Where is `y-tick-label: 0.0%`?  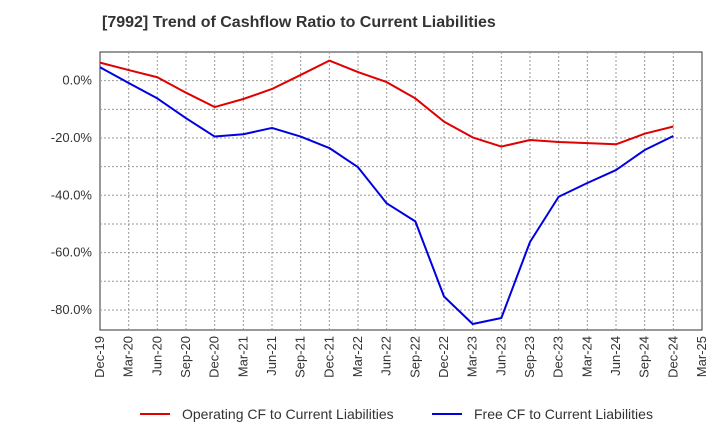 y-tick-label: 0.0% is located at coordinates (77, 80).